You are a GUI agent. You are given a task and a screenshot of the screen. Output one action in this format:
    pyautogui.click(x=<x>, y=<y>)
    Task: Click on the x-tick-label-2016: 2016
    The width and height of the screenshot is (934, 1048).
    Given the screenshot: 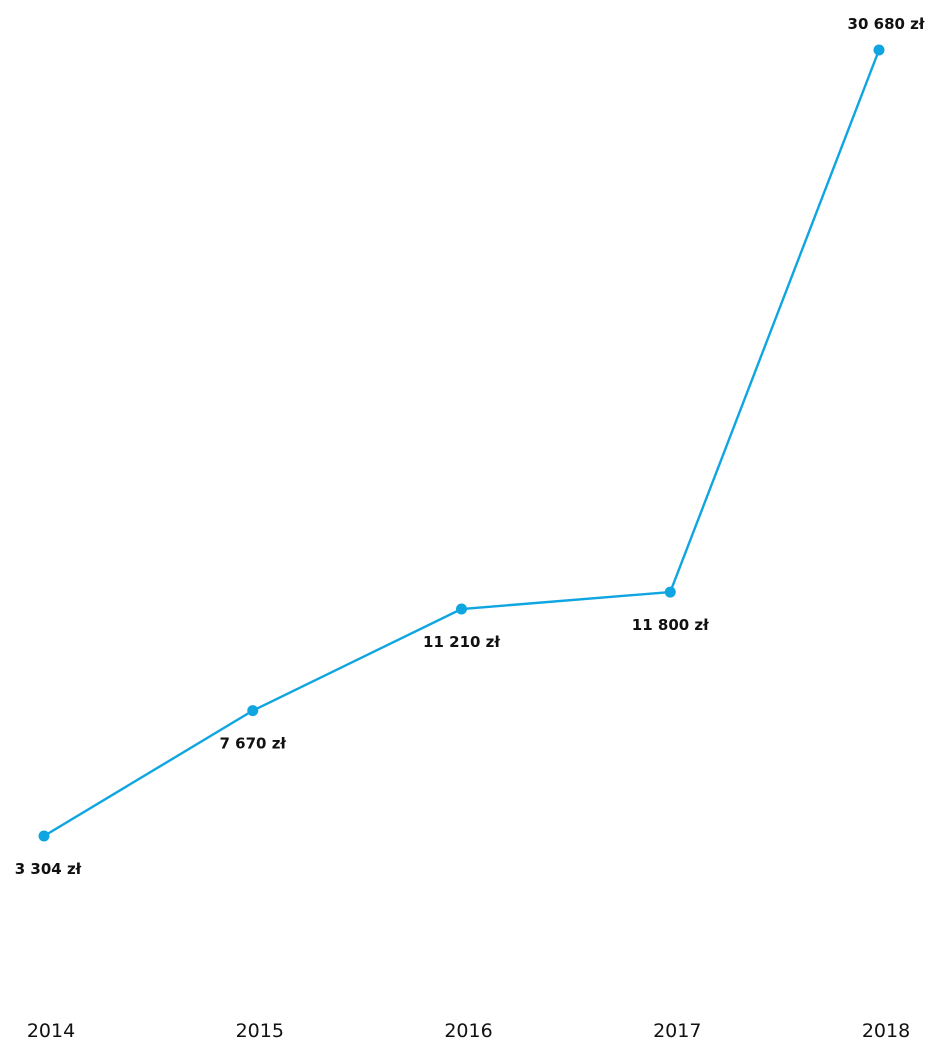 What is the action you would take?
    pyautogui.click(x=468, y=1031)
    